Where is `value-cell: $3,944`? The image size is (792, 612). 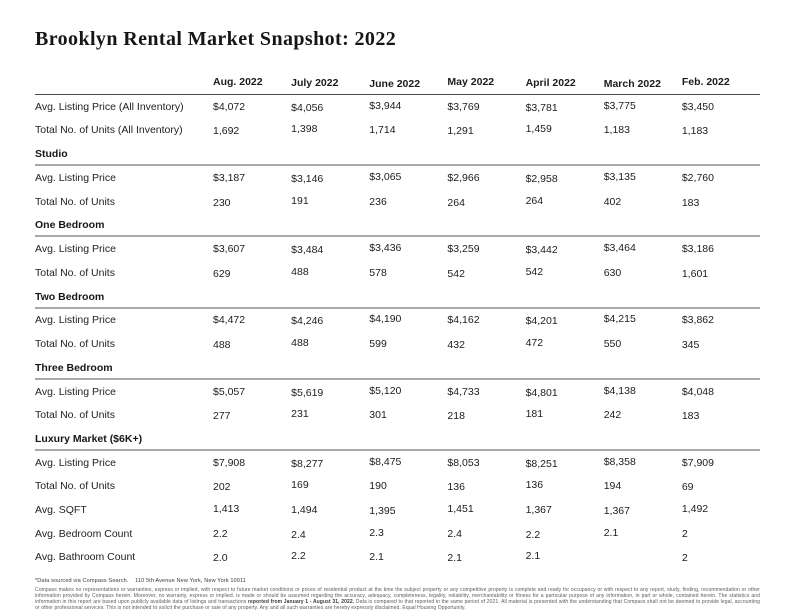 value-cell: $3,944 is located at coordinates (385, 105).